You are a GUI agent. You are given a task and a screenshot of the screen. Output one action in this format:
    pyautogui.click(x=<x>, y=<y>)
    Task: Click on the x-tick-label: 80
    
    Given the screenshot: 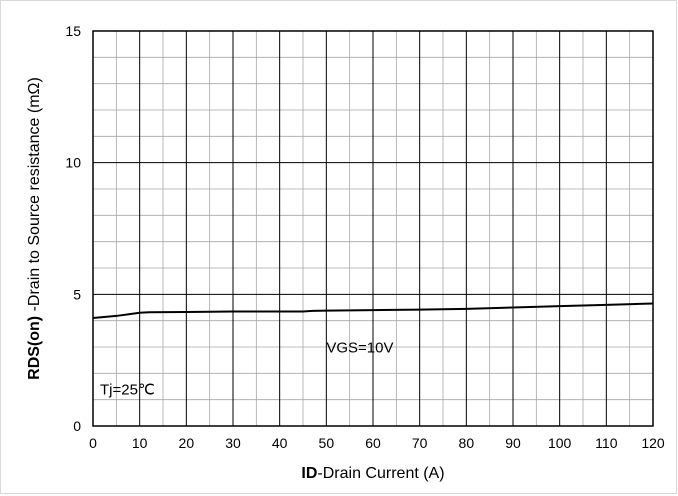 What is the action you would take?
    pyautogui.click(x=467, y=443)
    